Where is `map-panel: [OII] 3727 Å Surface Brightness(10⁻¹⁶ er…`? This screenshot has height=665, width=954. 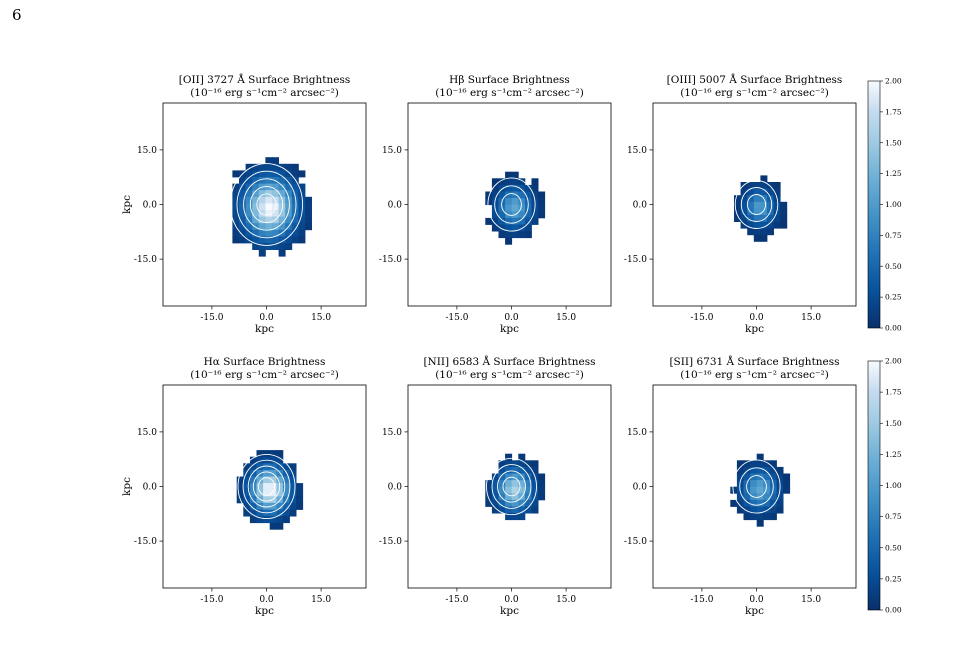
map-panel: [OII] 3727 Å Surface Brightness(10⁻¹⁶ er… is located at coordinates (244, 203).